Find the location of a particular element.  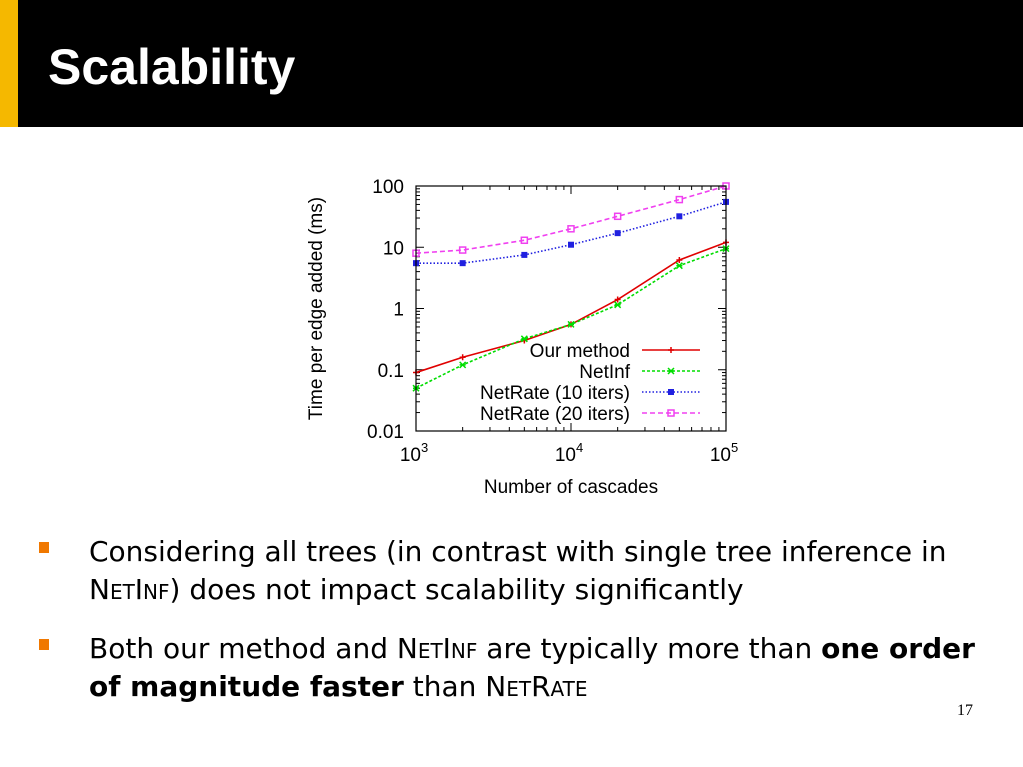

x-tick-label: 10³ is located at coordinates (414, 453).